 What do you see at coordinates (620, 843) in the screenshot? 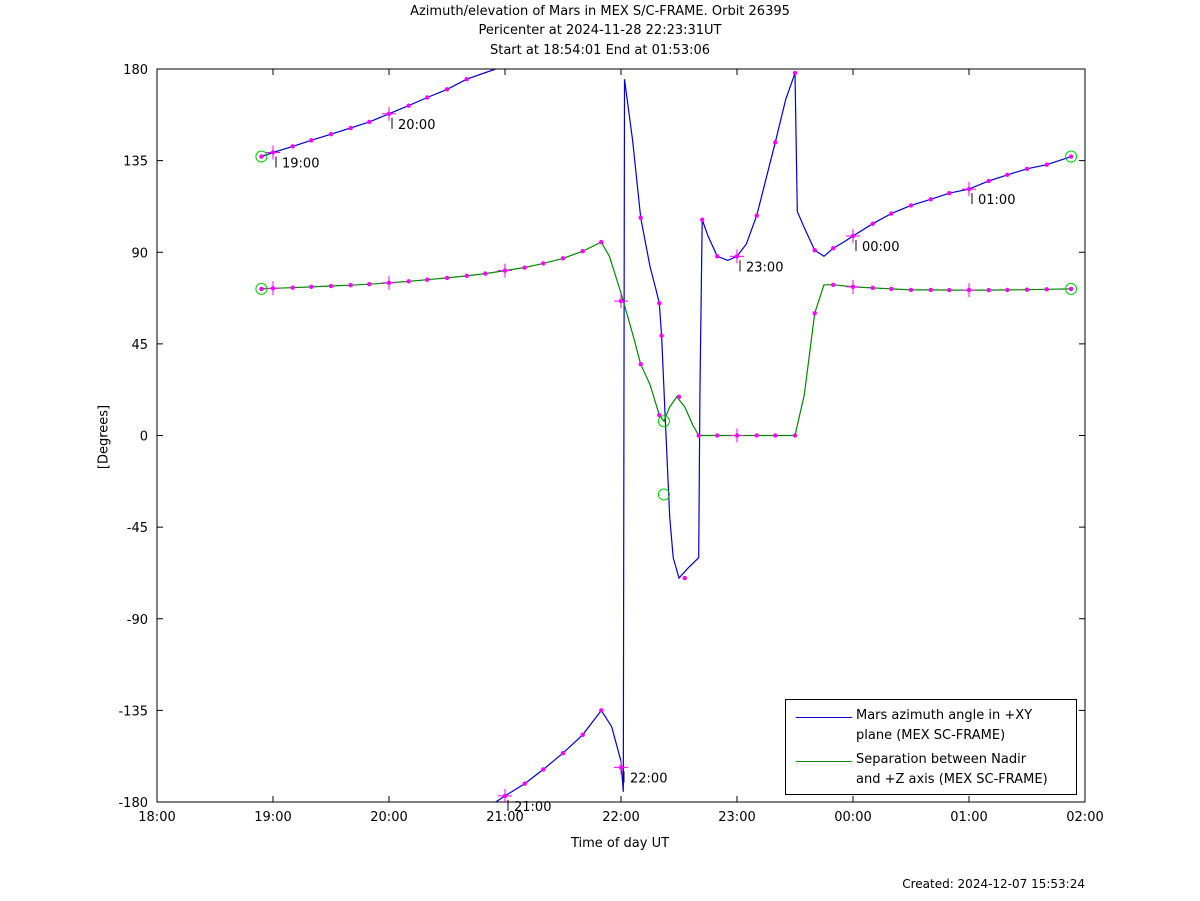
I see `x-axis-label: Time of day UT` at bounding box center [620, 843].